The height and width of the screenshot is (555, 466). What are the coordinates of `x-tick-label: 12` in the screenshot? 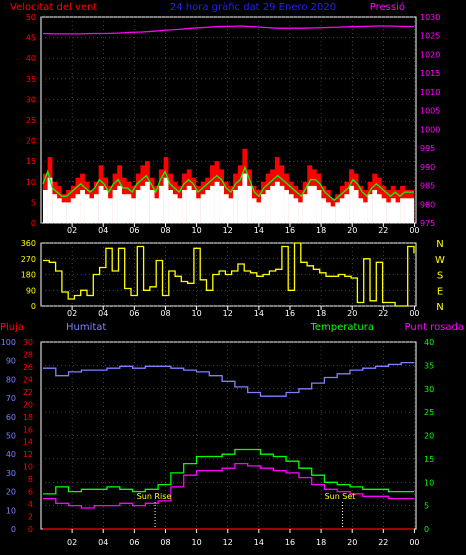 It's located at (228, 230).